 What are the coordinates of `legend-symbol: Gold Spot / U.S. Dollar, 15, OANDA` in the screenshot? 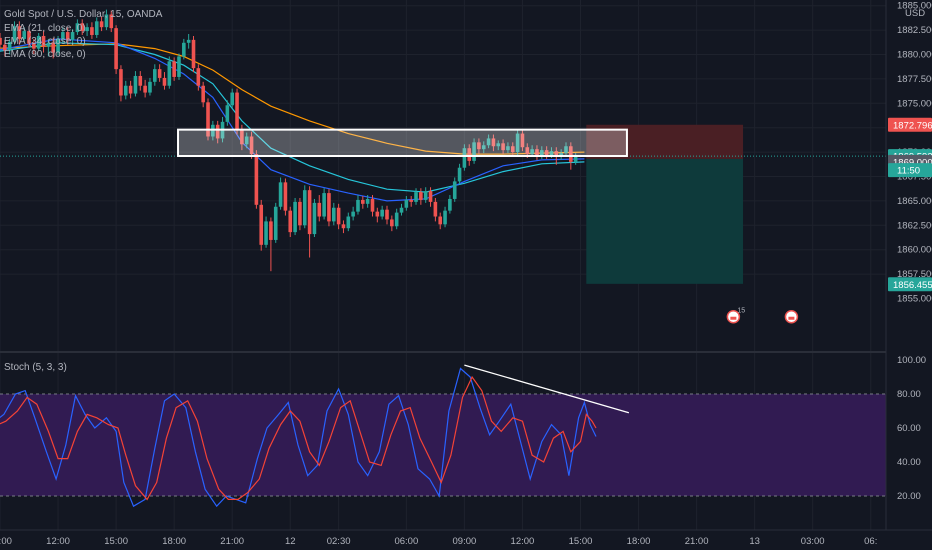 It's located at (83, 14).